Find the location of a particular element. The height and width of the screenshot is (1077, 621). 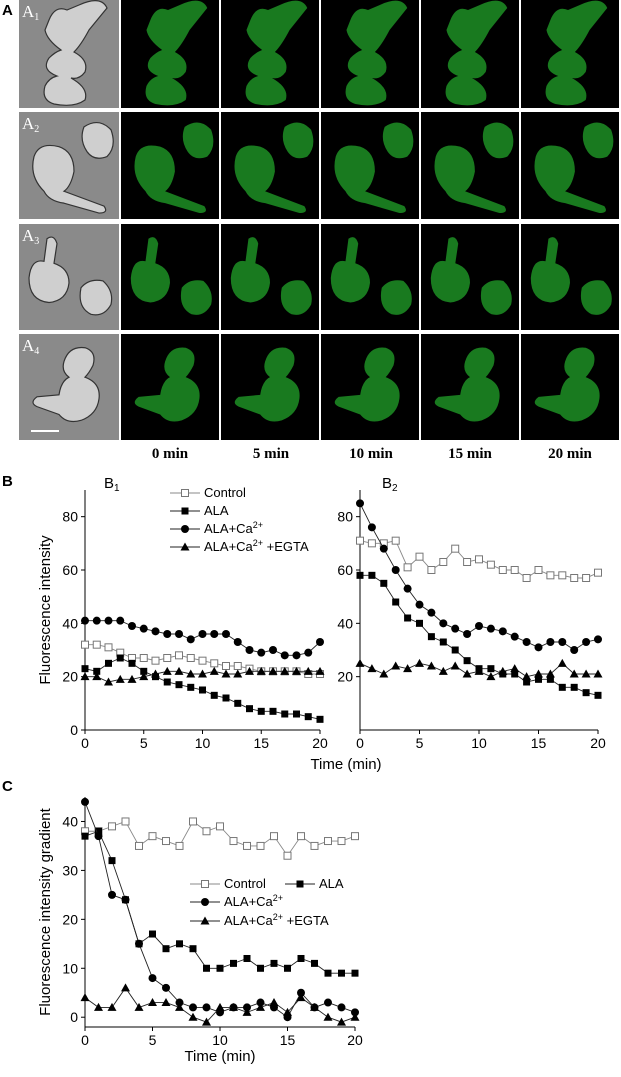

panel-letter-c: C is located at coordinates (7, 786).